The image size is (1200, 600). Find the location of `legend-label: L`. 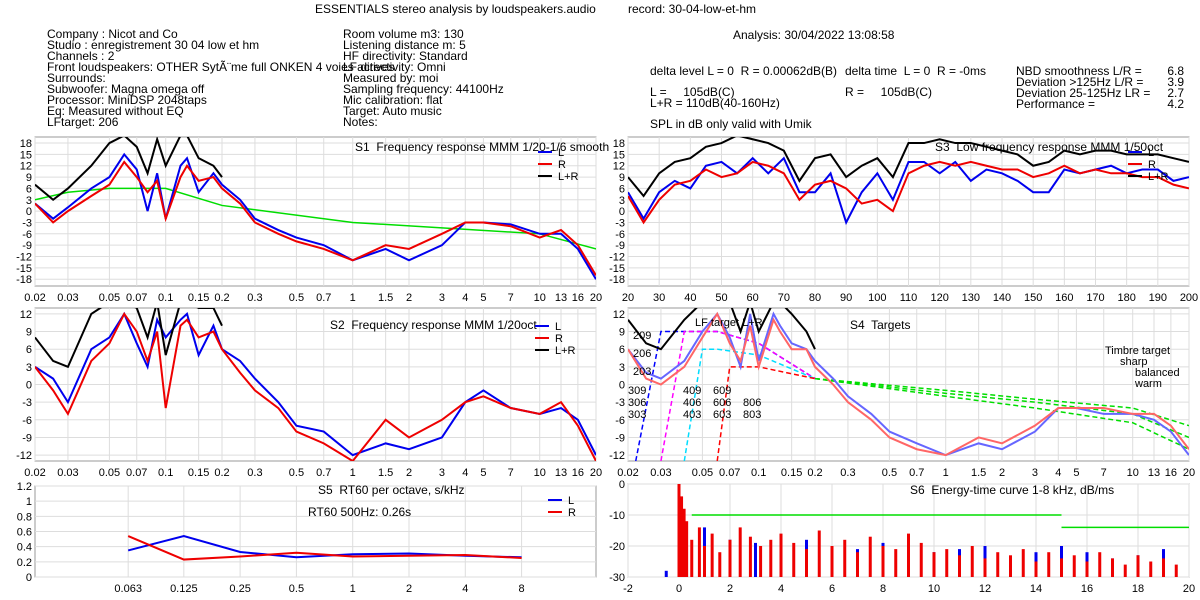

legend-label: L is located at coordinates (1151, 153).